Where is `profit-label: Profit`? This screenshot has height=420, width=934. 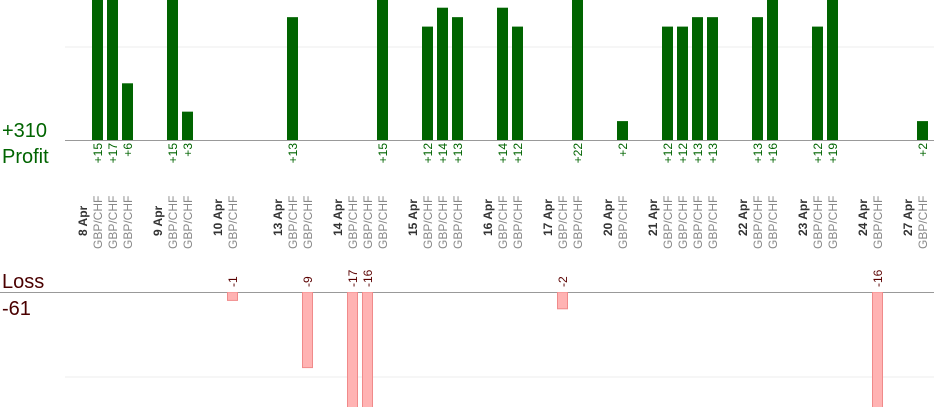
profit-label: Profit is located at coordinates (25, 157).